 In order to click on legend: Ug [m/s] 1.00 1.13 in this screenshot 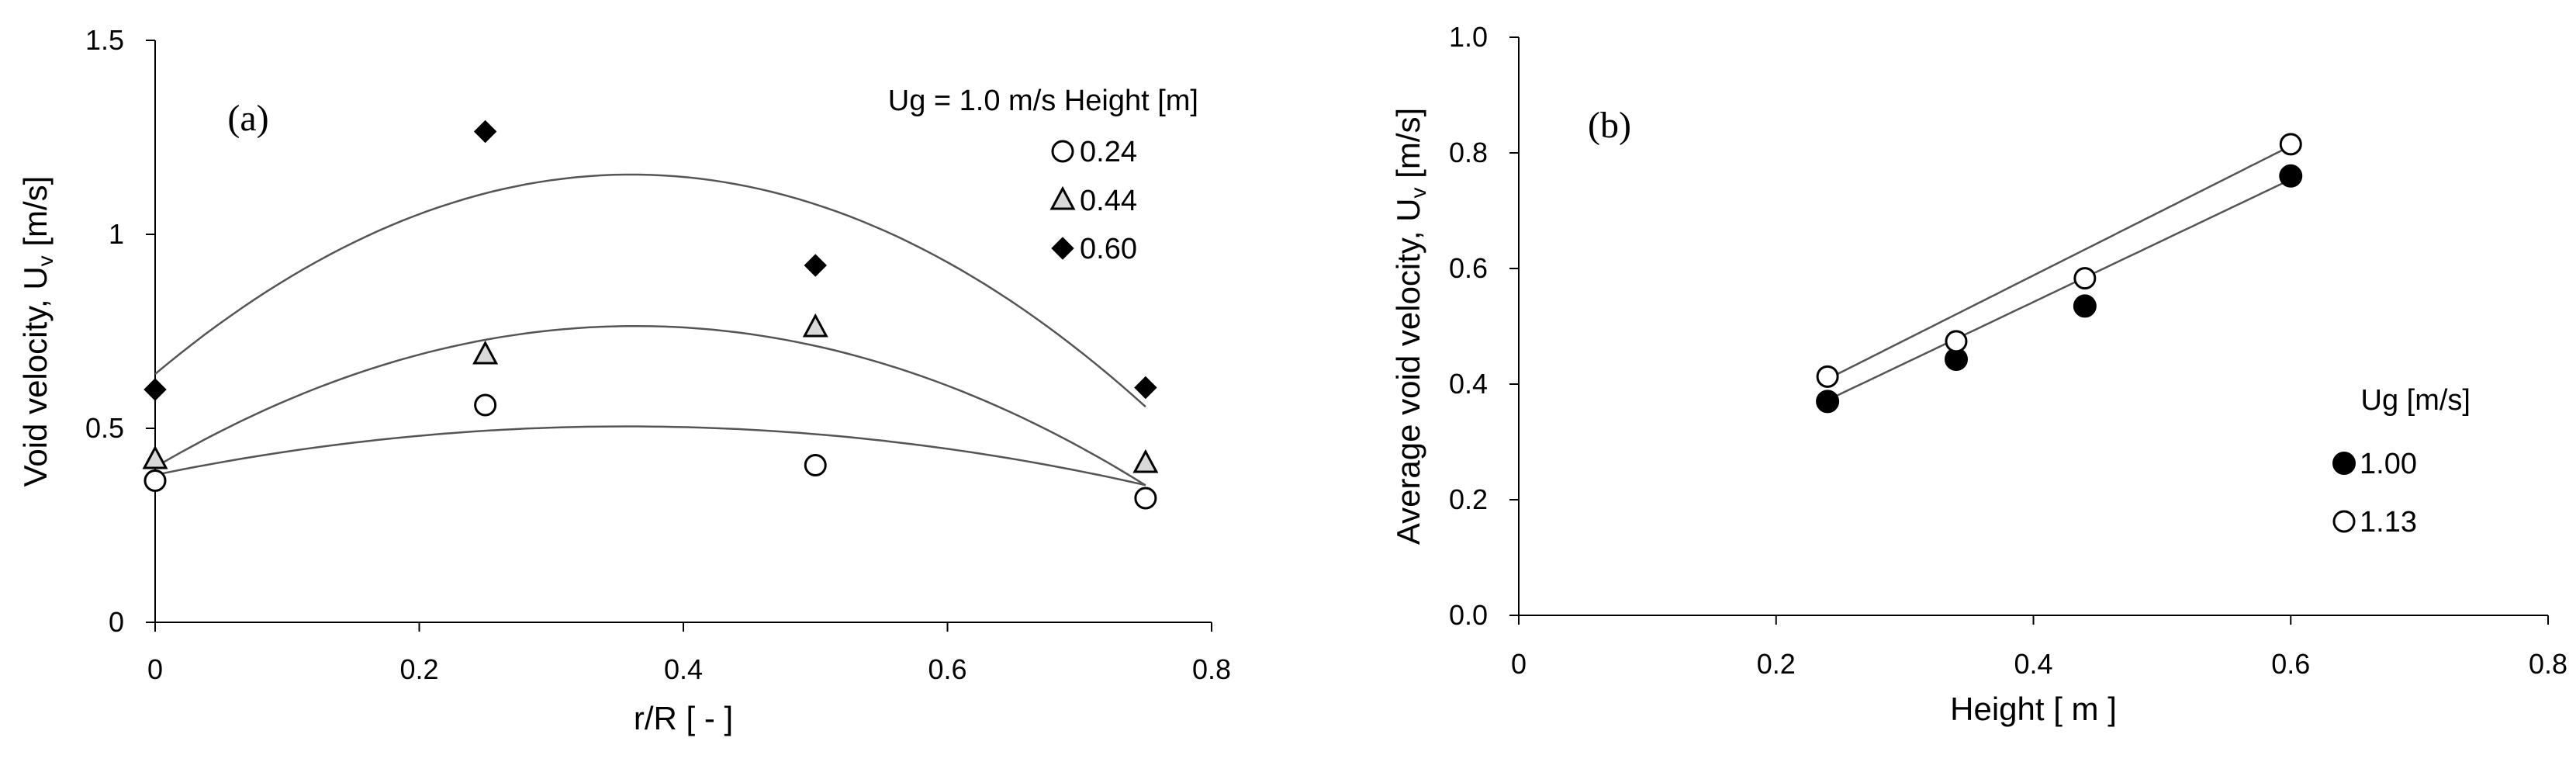, I will do `click(2401, 462)`.